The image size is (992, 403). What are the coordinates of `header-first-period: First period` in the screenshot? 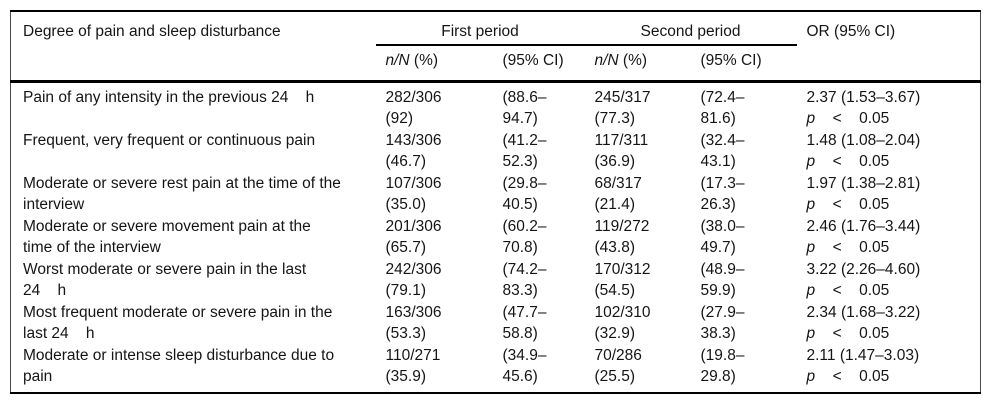 It's located at (480, 28).